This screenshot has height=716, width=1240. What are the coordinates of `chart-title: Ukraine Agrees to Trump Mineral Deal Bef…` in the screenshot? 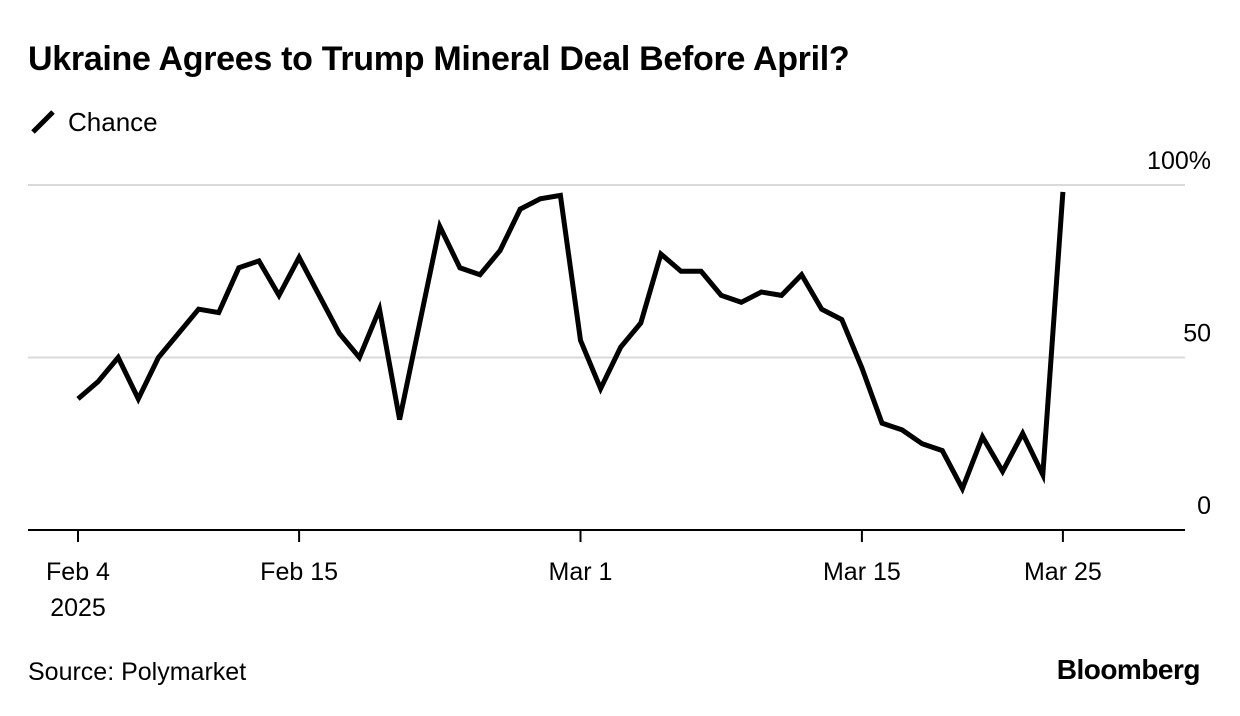 It's located at (439, 59).